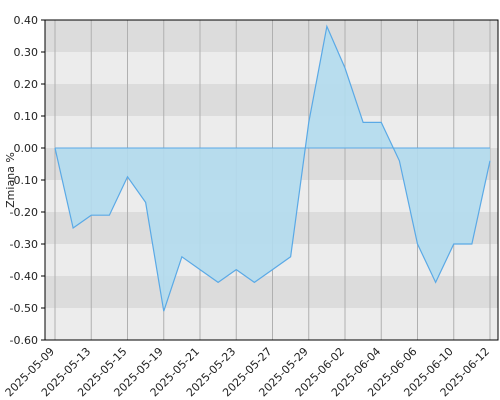  I want to click on y-axis-label: Zmiana %, so click(10, 180).